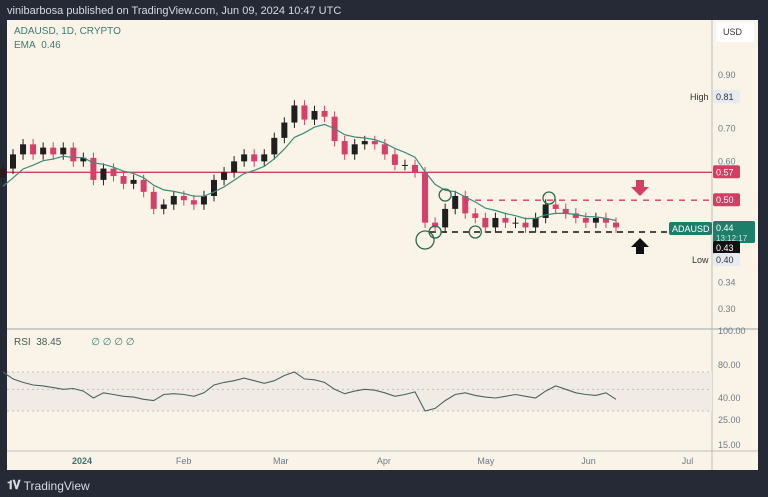 The image size is (768, 497). What do you see at coordinates (640, 188) in the screenshot?
I see `arrow-down-icon` at bounding box center [640, 188].